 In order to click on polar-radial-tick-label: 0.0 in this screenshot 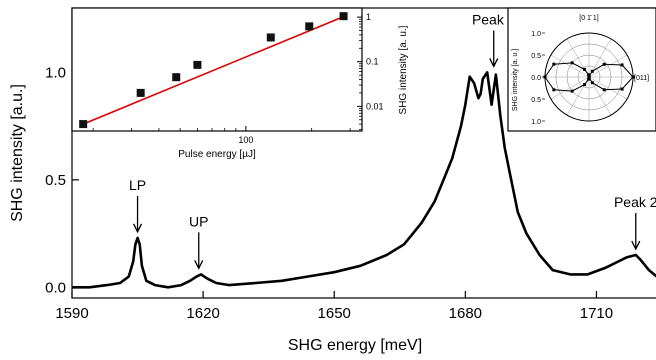, I will do `click(536, 78)`.